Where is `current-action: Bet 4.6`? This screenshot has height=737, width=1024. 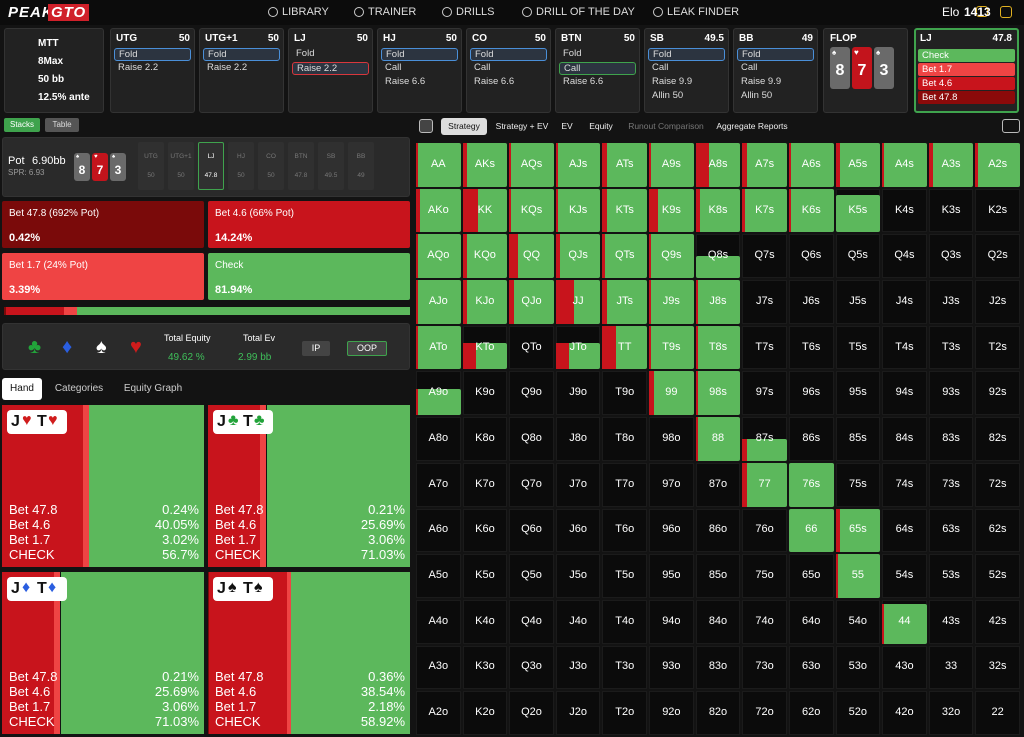 current-action: Bet 4.6 is located at coordinates (966, 83).